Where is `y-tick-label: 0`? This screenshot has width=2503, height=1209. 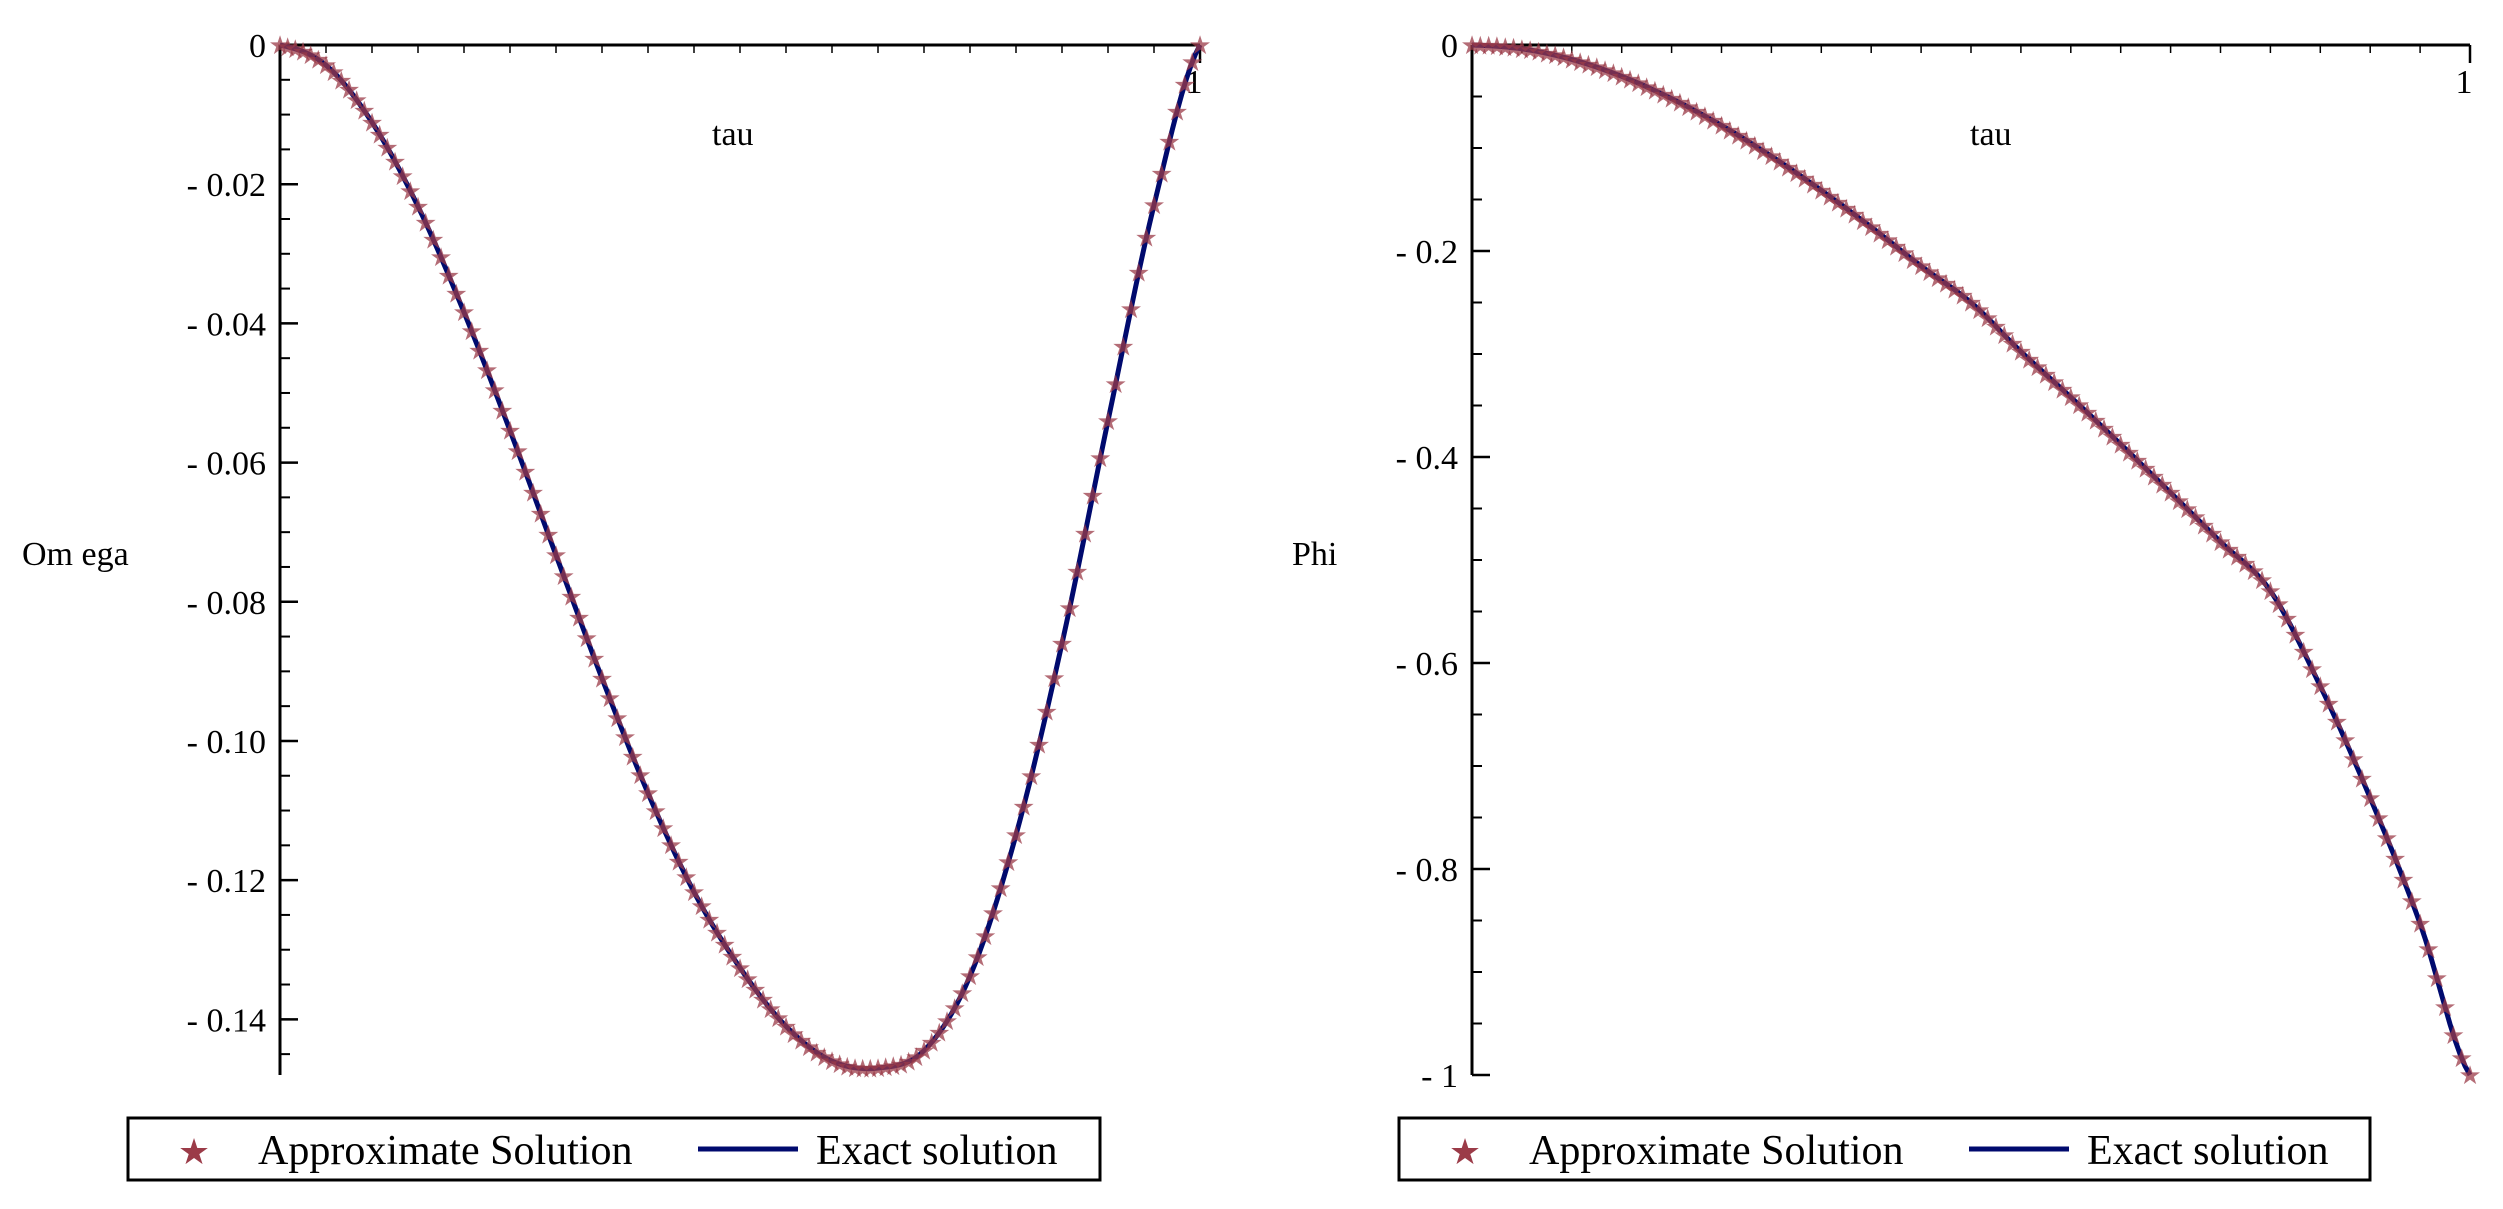 y-tick-label: 0 is located at coordinates (1449, 46).